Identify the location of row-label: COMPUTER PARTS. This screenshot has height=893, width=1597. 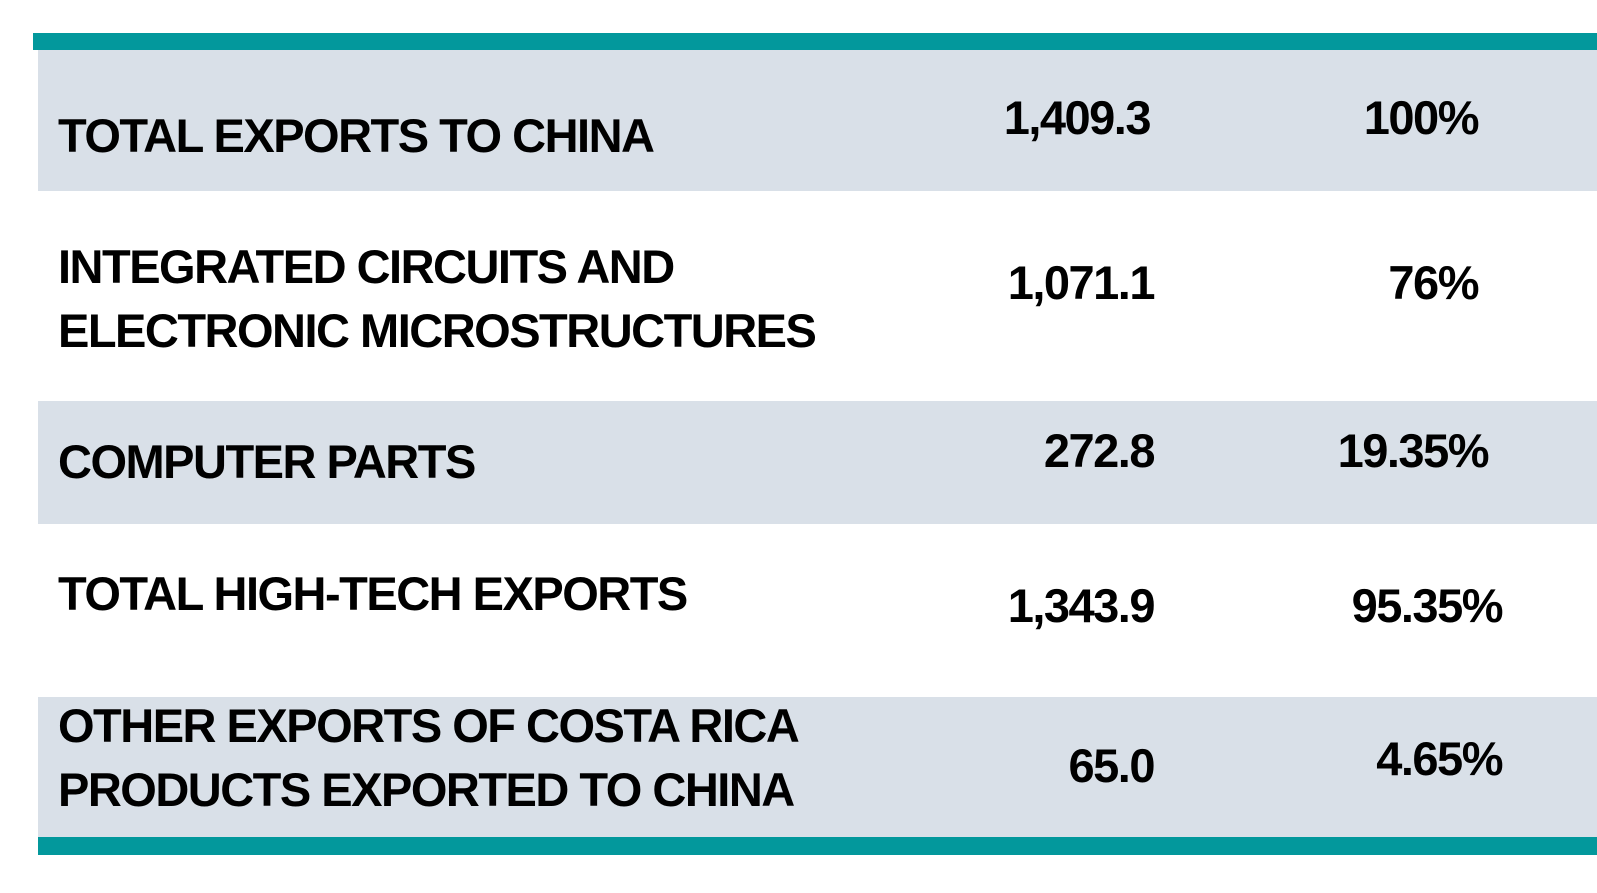
(267, 461).